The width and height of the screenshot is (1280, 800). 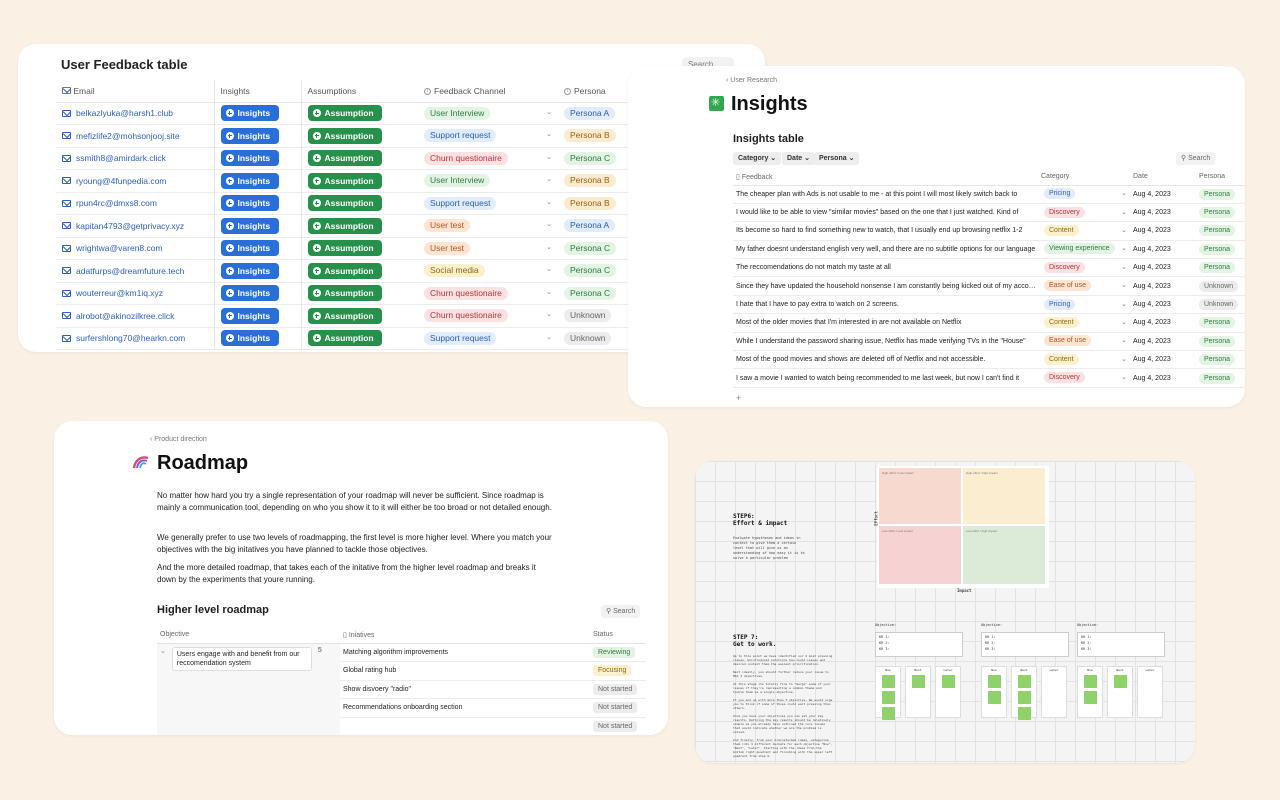 I want to click on column-header-status: Status, so click(x=618, y=635).